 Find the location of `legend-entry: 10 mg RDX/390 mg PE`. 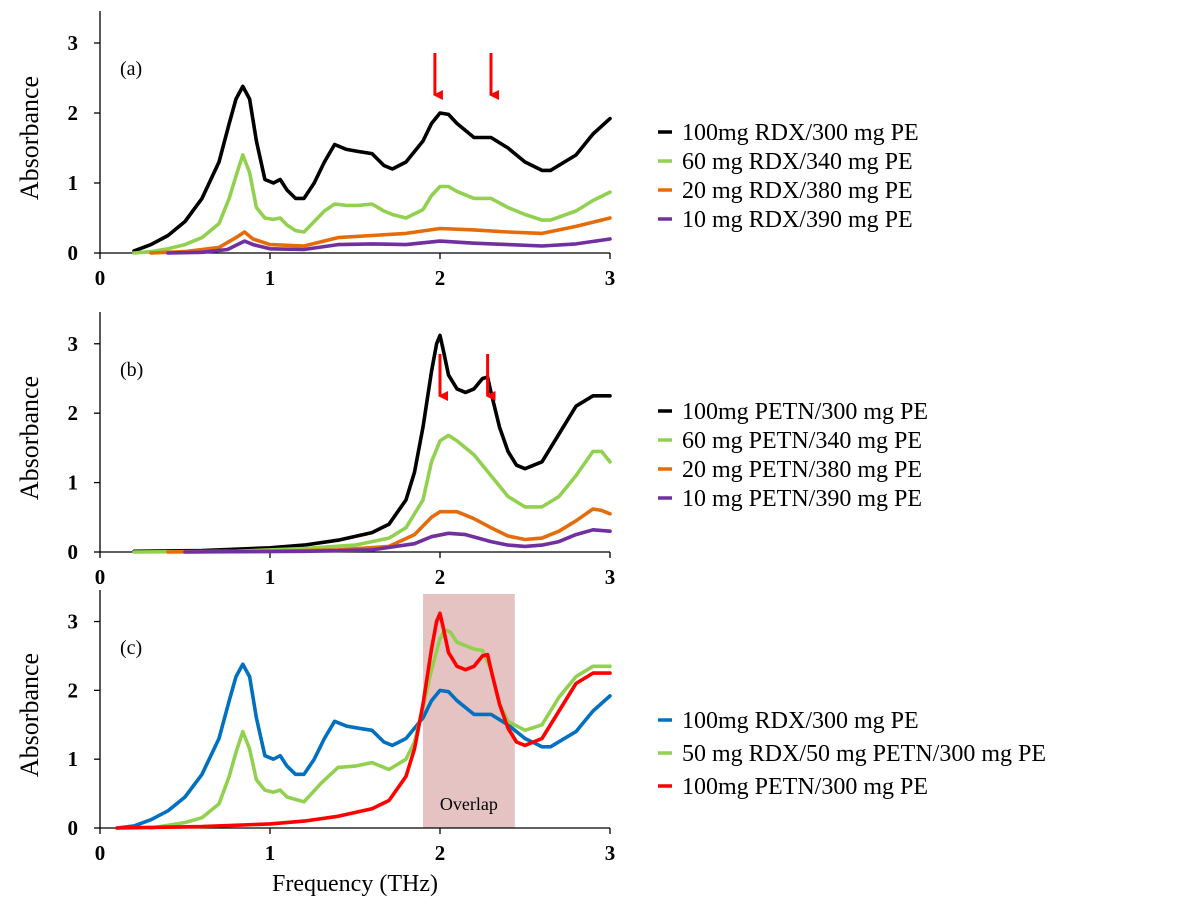

legend-entry: 10 mg RDX/390 mg PE is located at coordinates (797, 220).